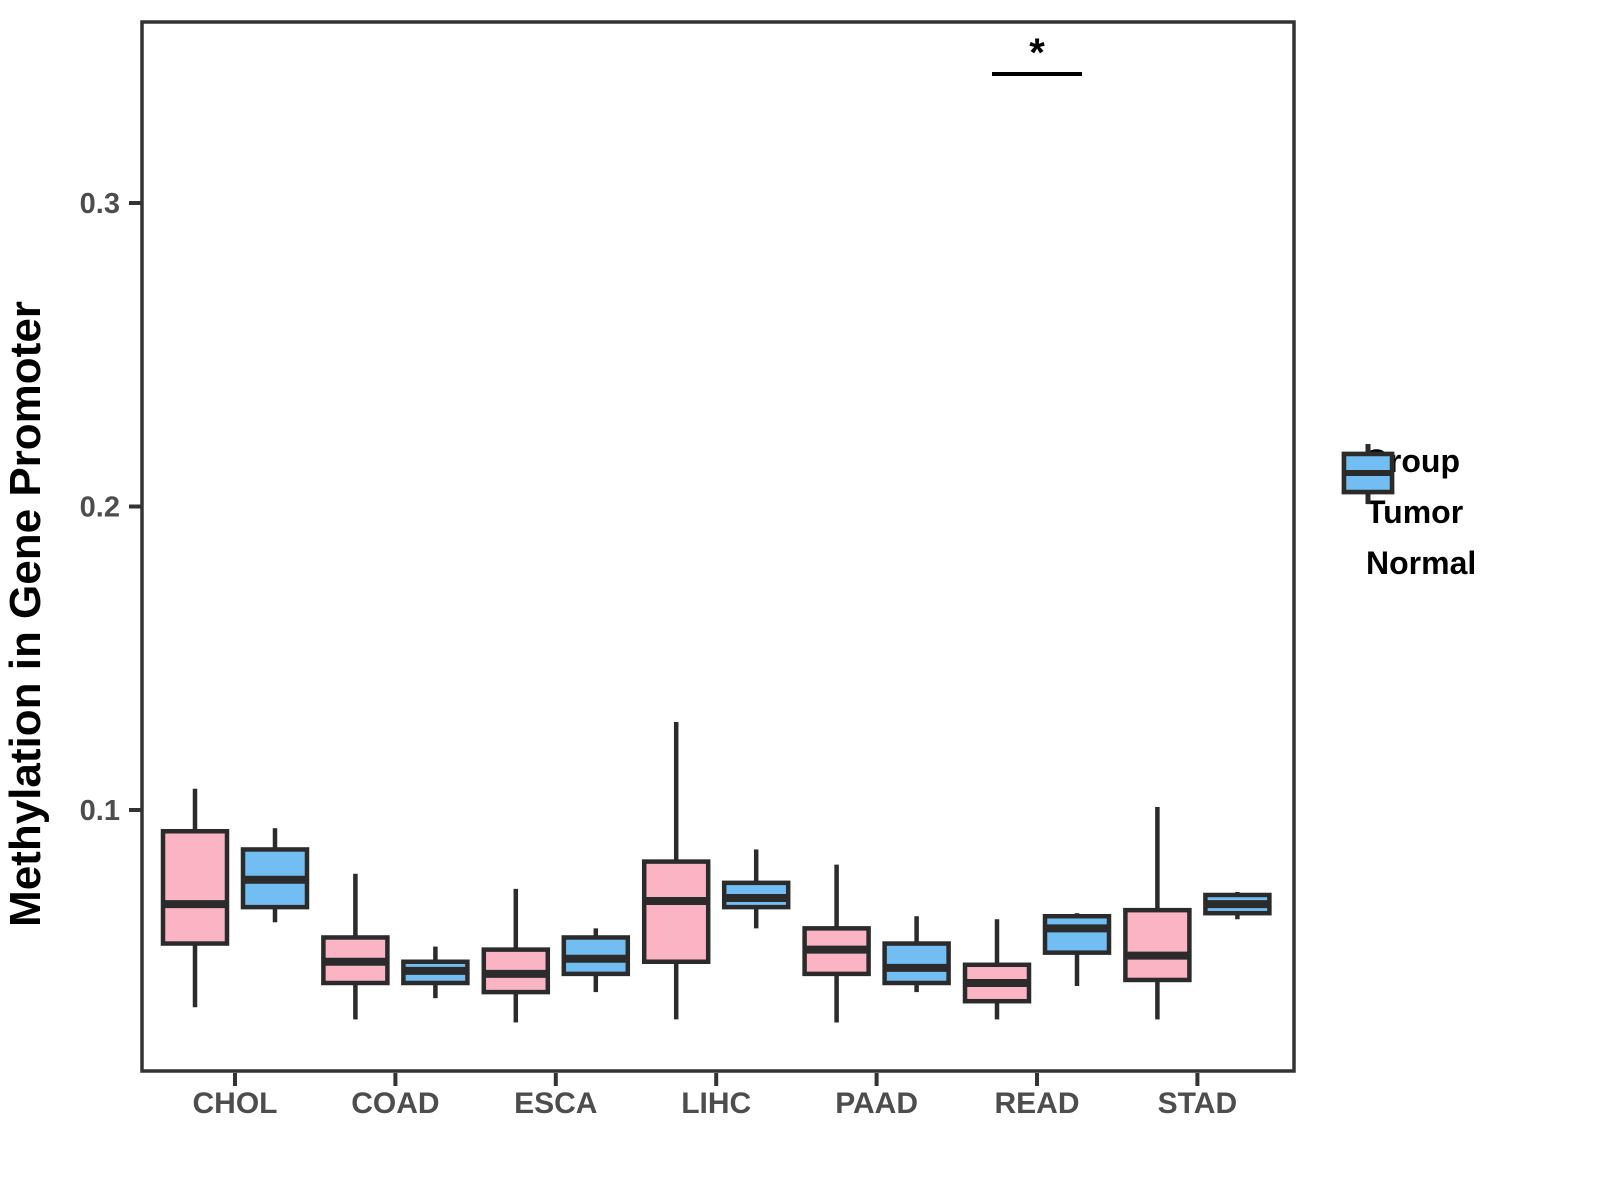  What do you see at coordinates (1157, 945) in the screenshot?
I see `box-STAD-tumor` at bounding box center [1157, 945].